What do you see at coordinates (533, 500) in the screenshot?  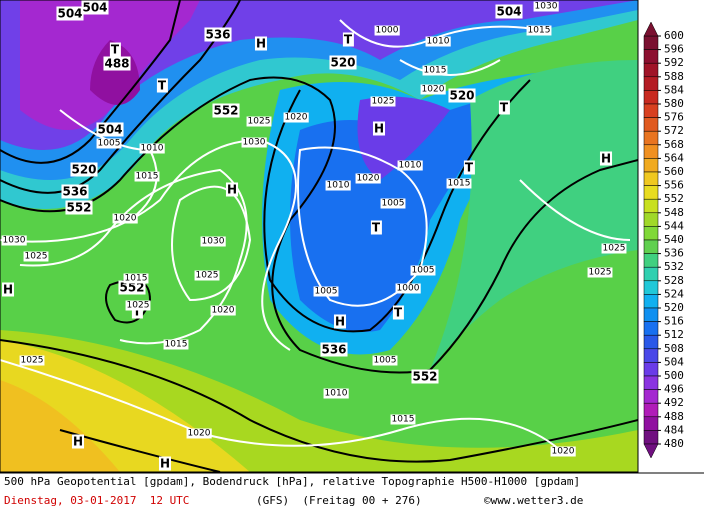 I see `footer-credit: ©www.wetter3.de` at bounding box center [533, 500].